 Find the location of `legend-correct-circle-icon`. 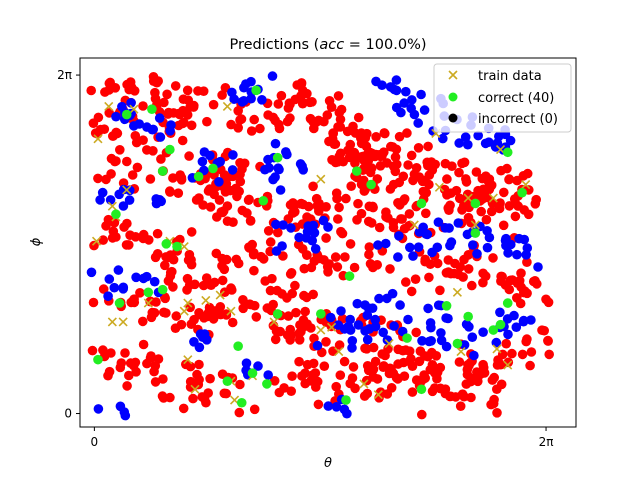

legend-correct-circle-icon is located at coordinates (453, 97).